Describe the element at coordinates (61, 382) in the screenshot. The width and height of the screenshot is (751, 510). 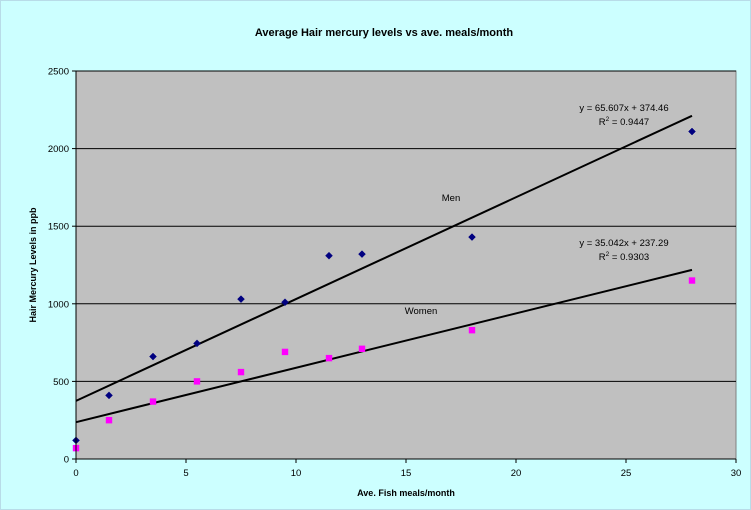
I see `y-tick-label: 500` at that location.